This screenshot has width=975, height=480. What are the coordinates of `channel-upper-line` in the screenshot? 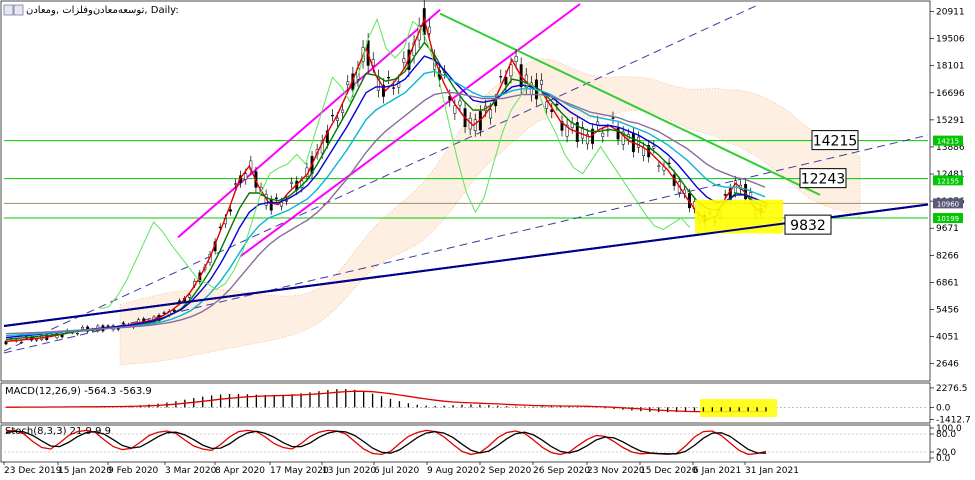 It's located at (309, 124).